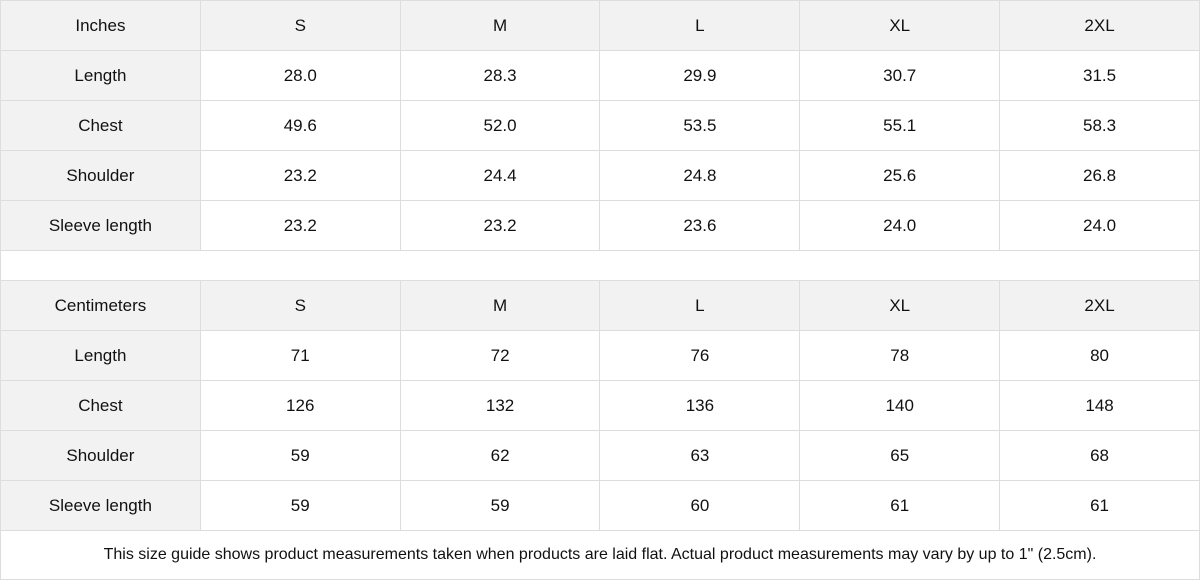  What do you see at coordinates (500, 176) in the screenshot?
I see `measurement-cell: 24.4` at bounding box center [500, 176].